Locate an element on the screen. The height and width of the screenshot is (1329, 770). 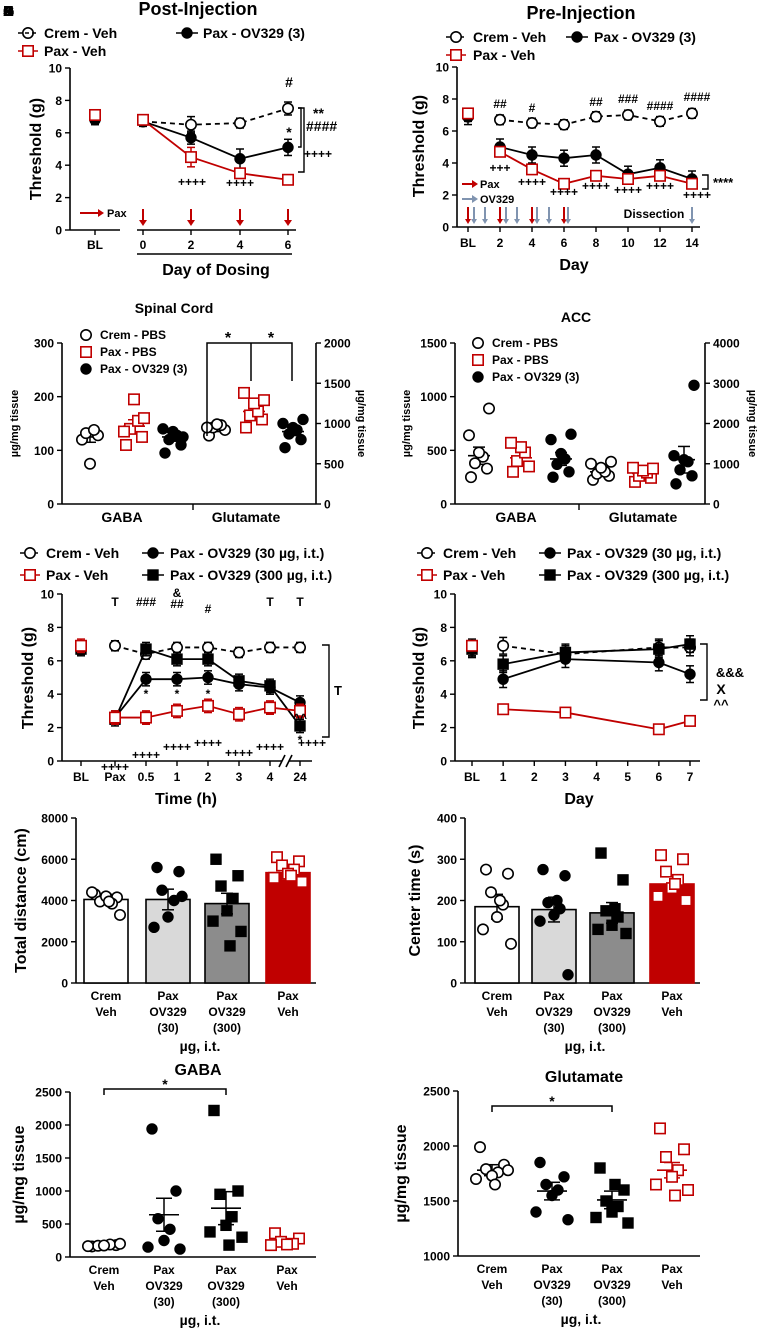
panel-letter-D: D is located at coordinates (8, 11).